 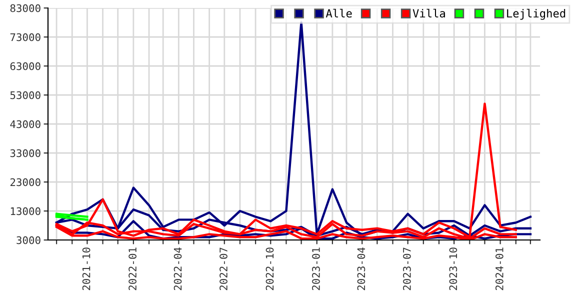 I want to click on x-tick-label: 2021-10, so click(x=86, y=269).